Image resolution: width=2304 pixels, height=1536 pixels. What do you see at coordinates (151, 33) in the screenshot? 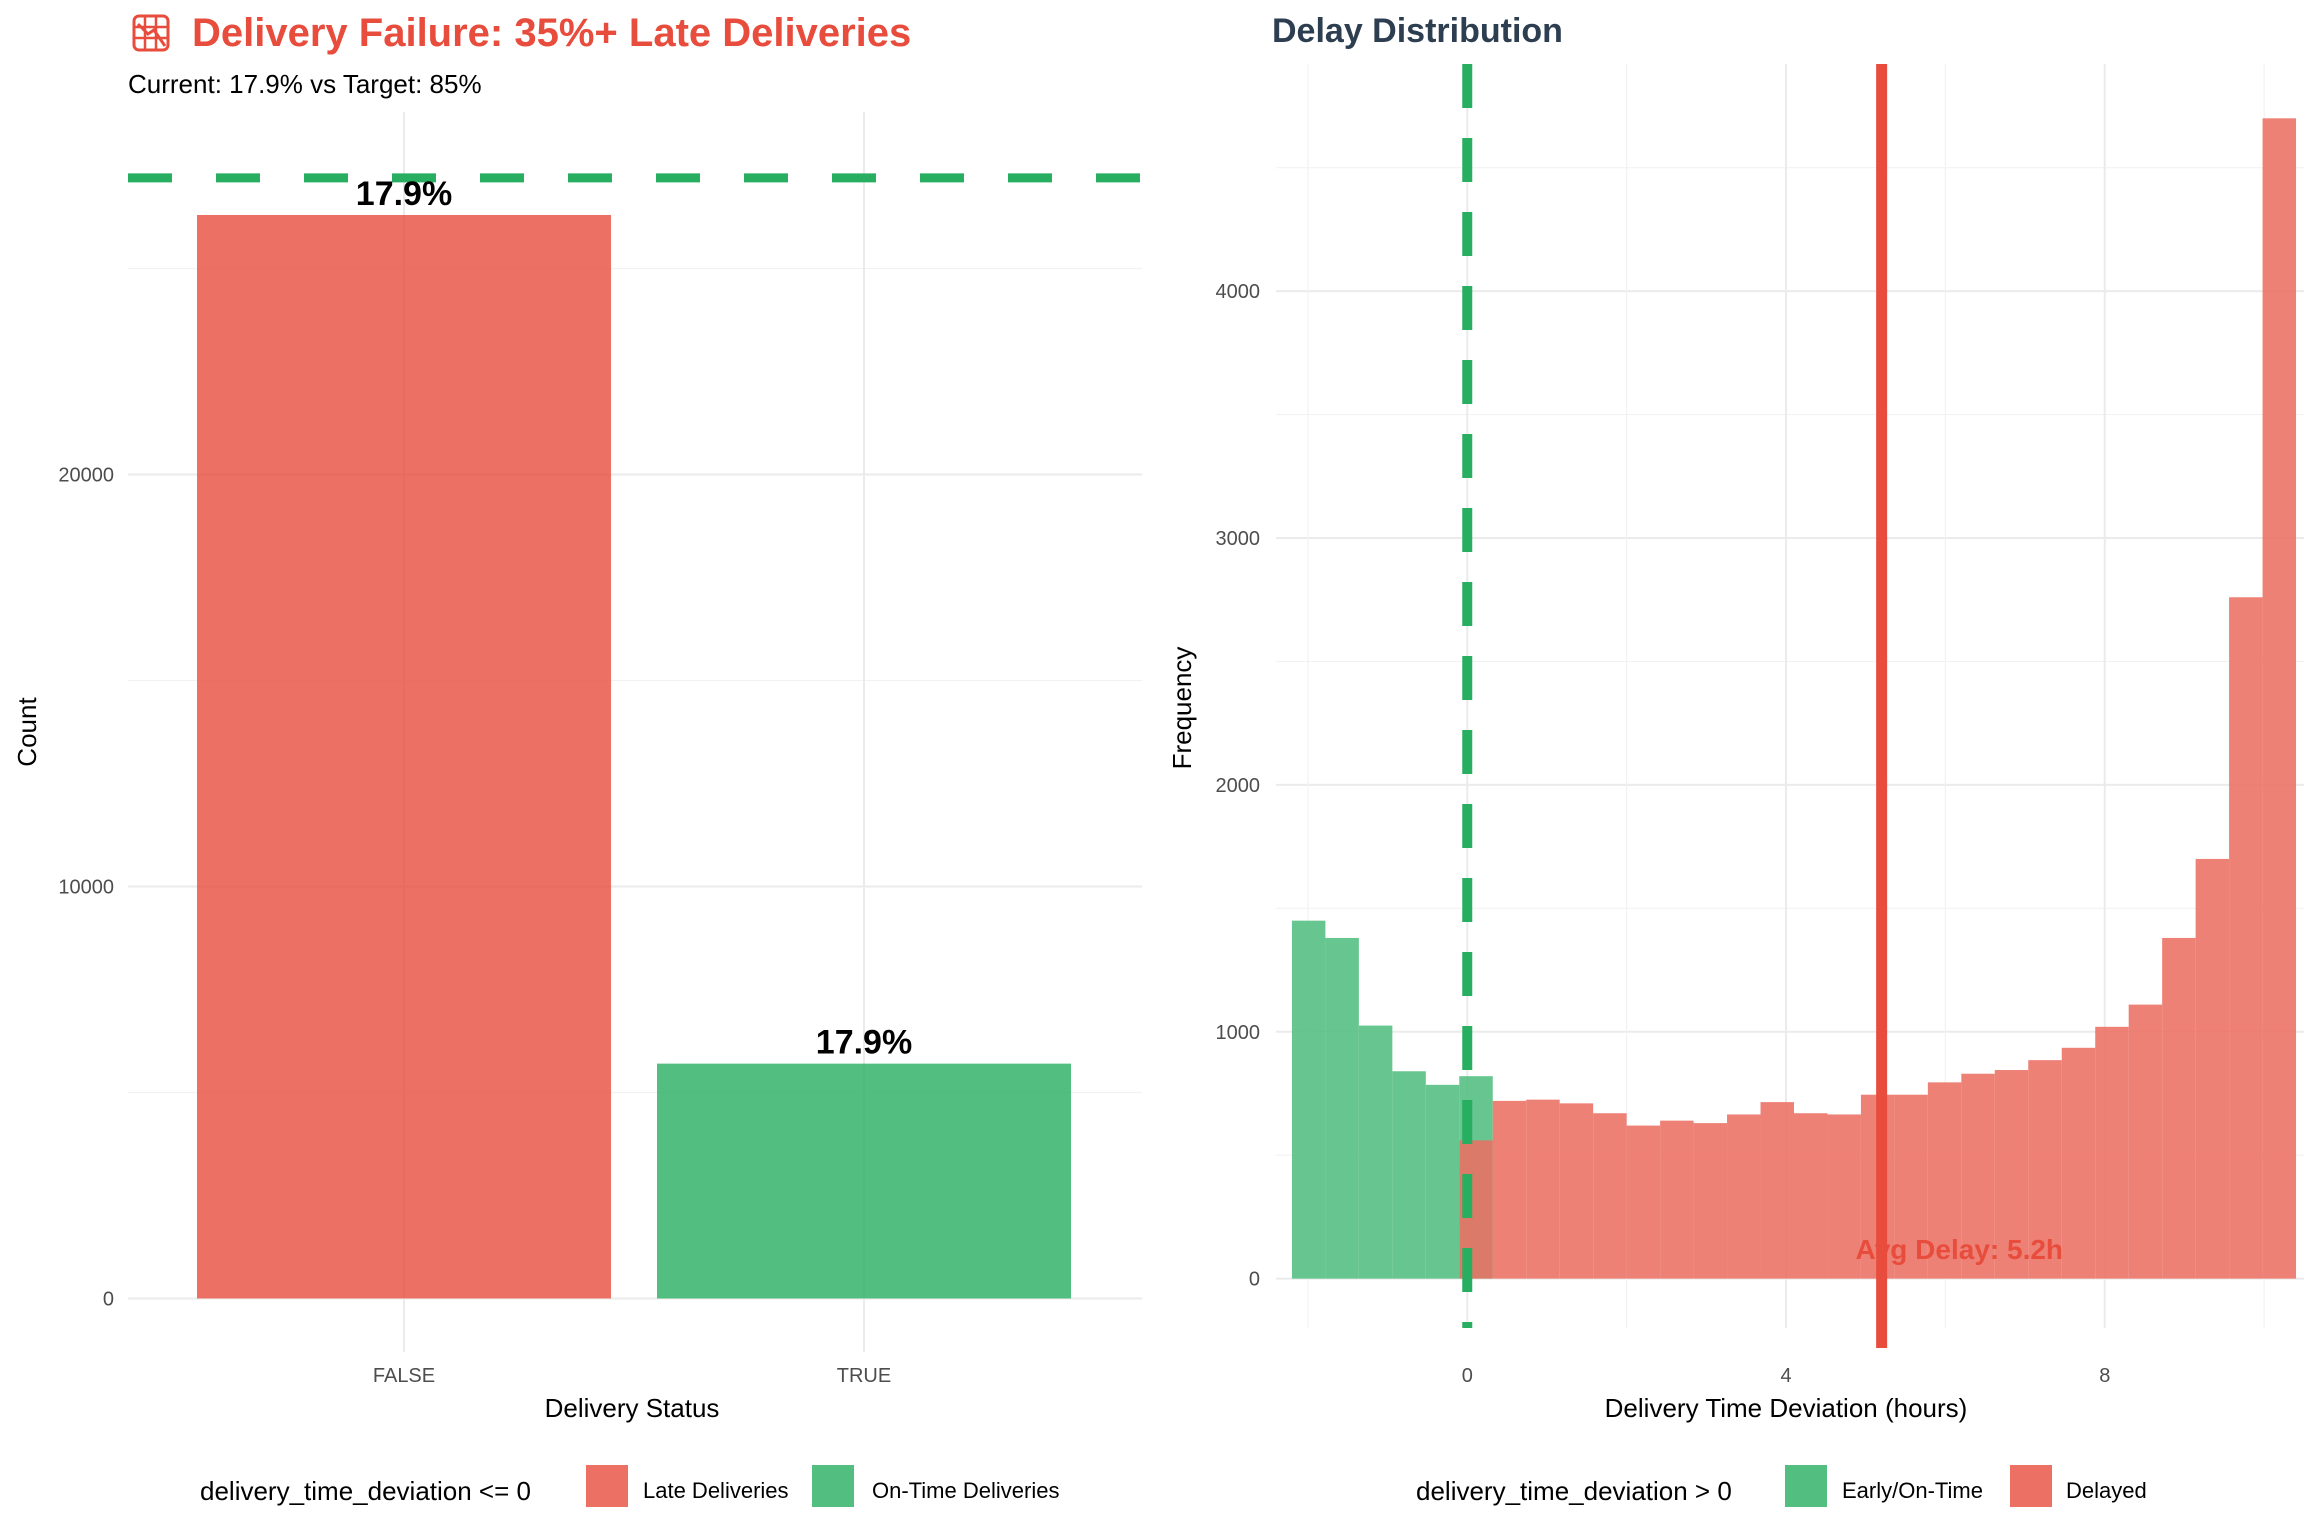
I see `chart-icon` at bounding box center [151, 33].